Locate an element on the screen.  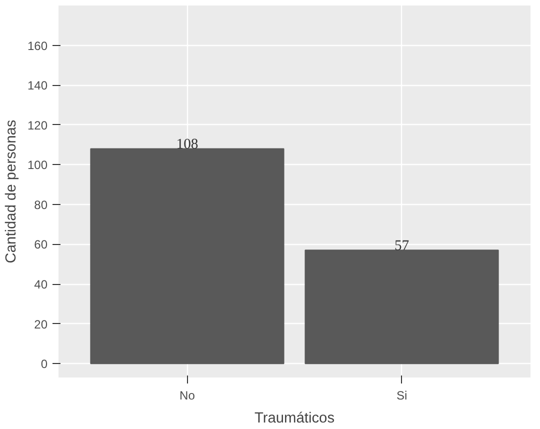
y-tick-label: 100 is located at coordinates (37, 165).